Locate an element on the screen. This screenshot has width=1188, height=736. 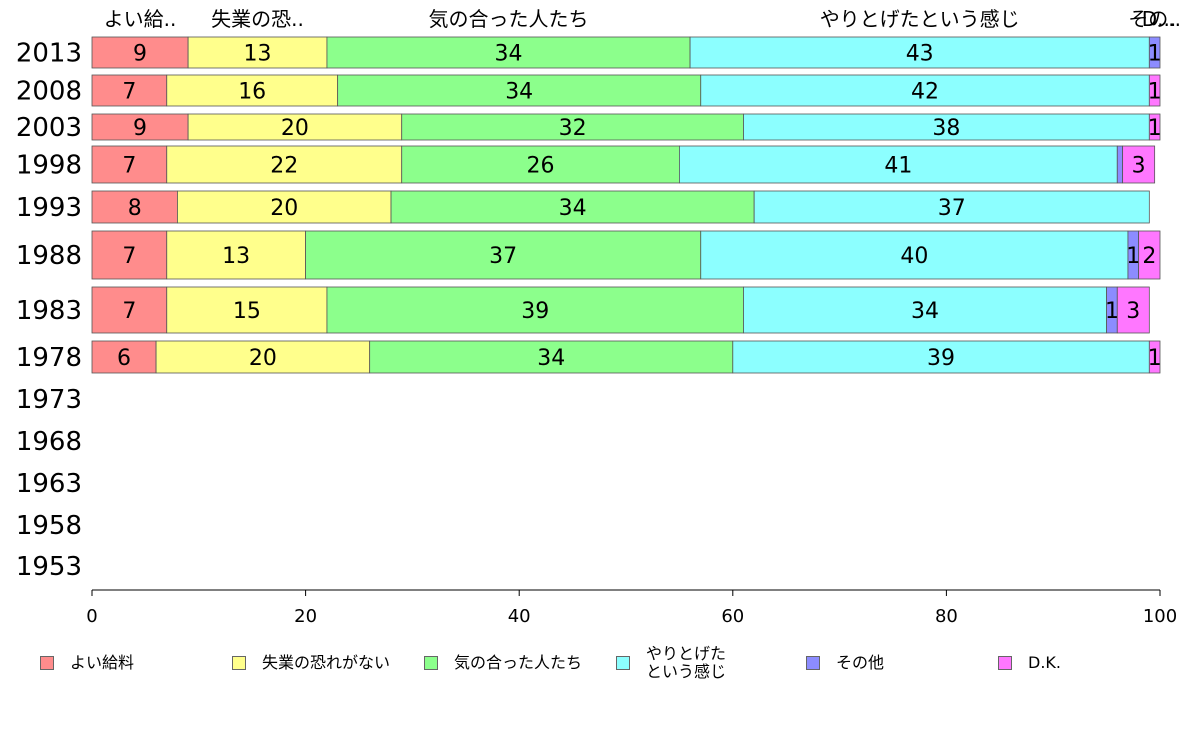
legend-item-dont-know: D.K. is located at coordinates (1029, 663).